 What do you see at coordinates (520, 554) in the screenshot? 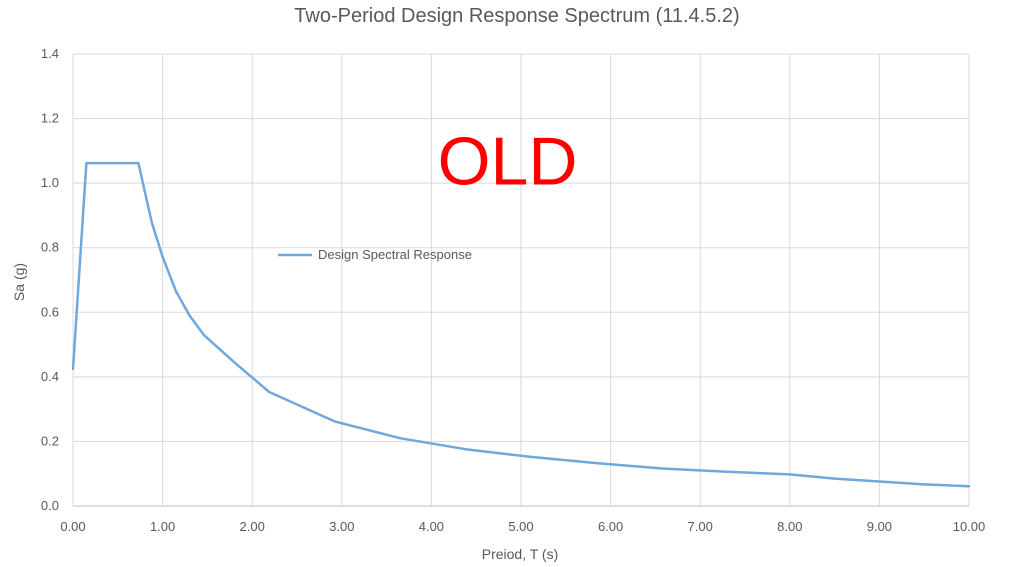
I see `x-axis-title: Preiod, T (s)` at bounding box center [520, 554].